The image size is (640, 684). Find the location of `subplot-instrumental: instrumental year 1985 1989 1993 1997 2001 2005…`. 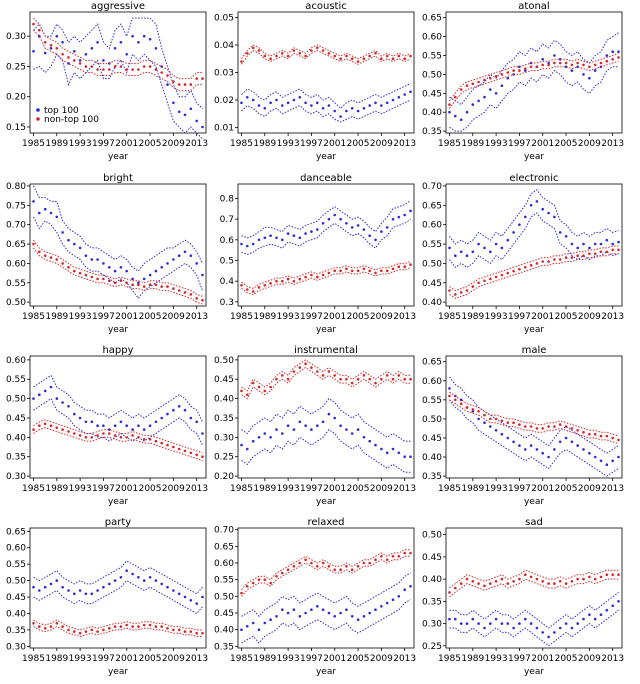

subplot-instrumental: instrumental year 1985 1989 1993 1997 2001 2005… is located at coordinates (315, 426).